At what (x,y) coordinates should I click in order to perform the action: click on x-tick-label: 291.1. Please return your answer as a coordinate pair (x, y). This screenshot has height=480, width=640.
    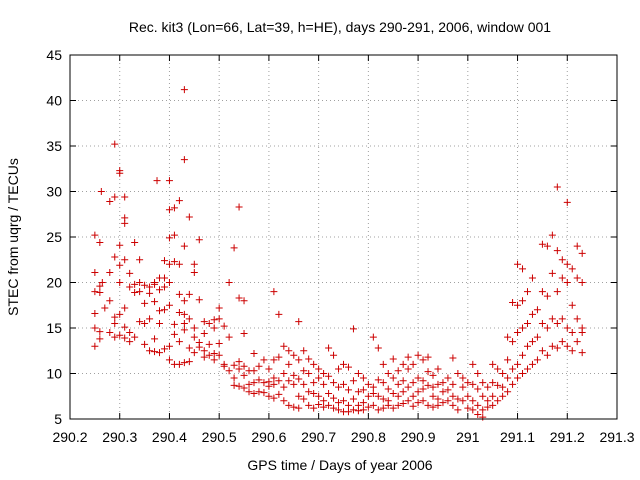
    Looking at the image, I should click on (517, 437).